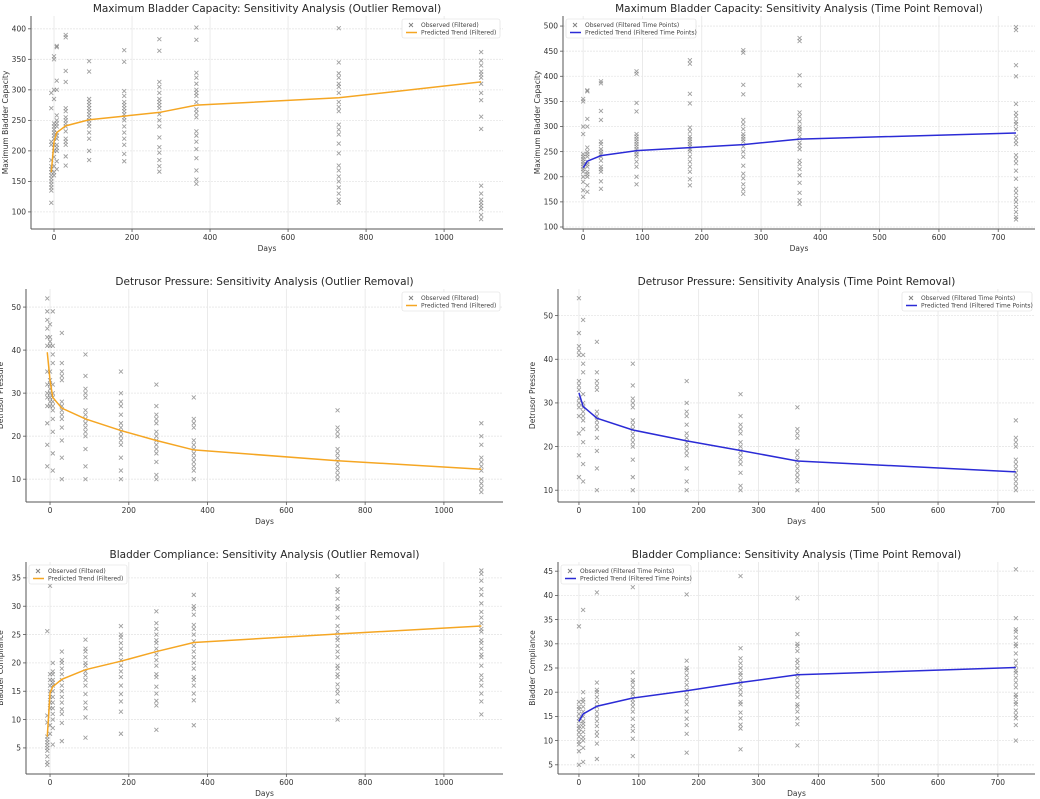 The width and height of the screenshot is (1040, 799). Describe the element at coordinates (19, 29) in the screenshot. I see `y-tick-label: 400` at that location.